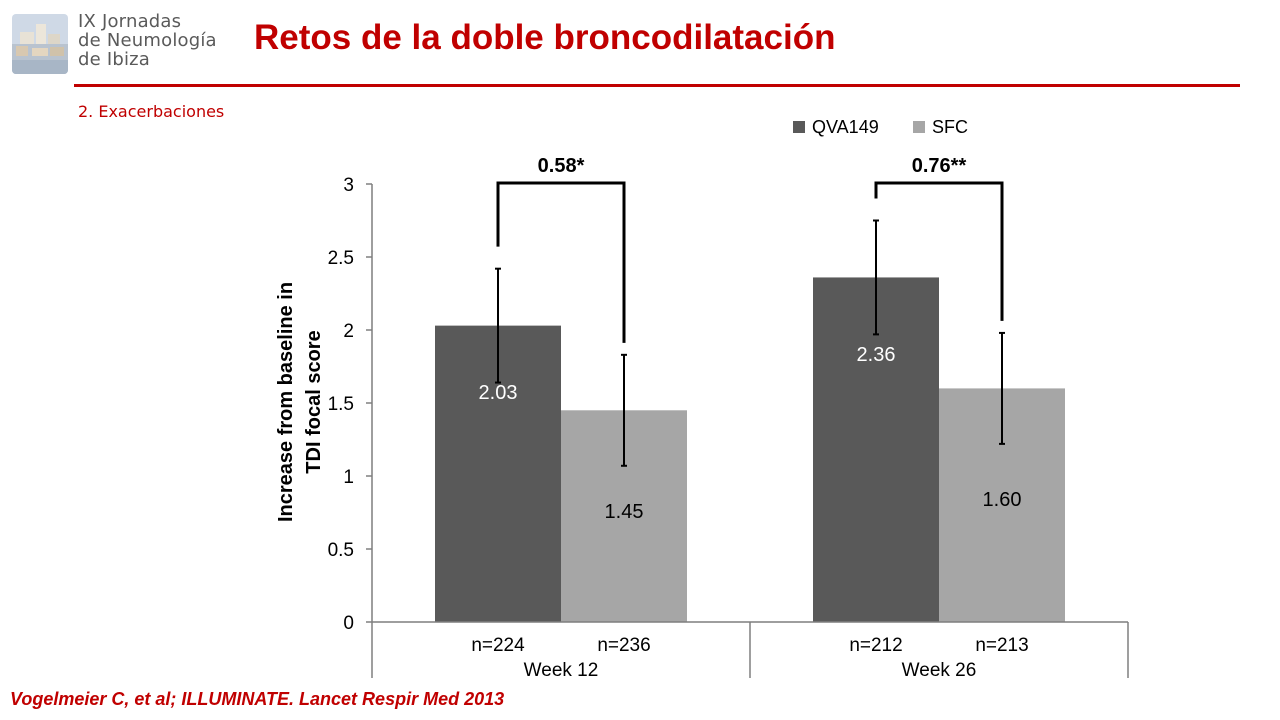  I want to click on difference-label: 0.76**, so click(939, 166).